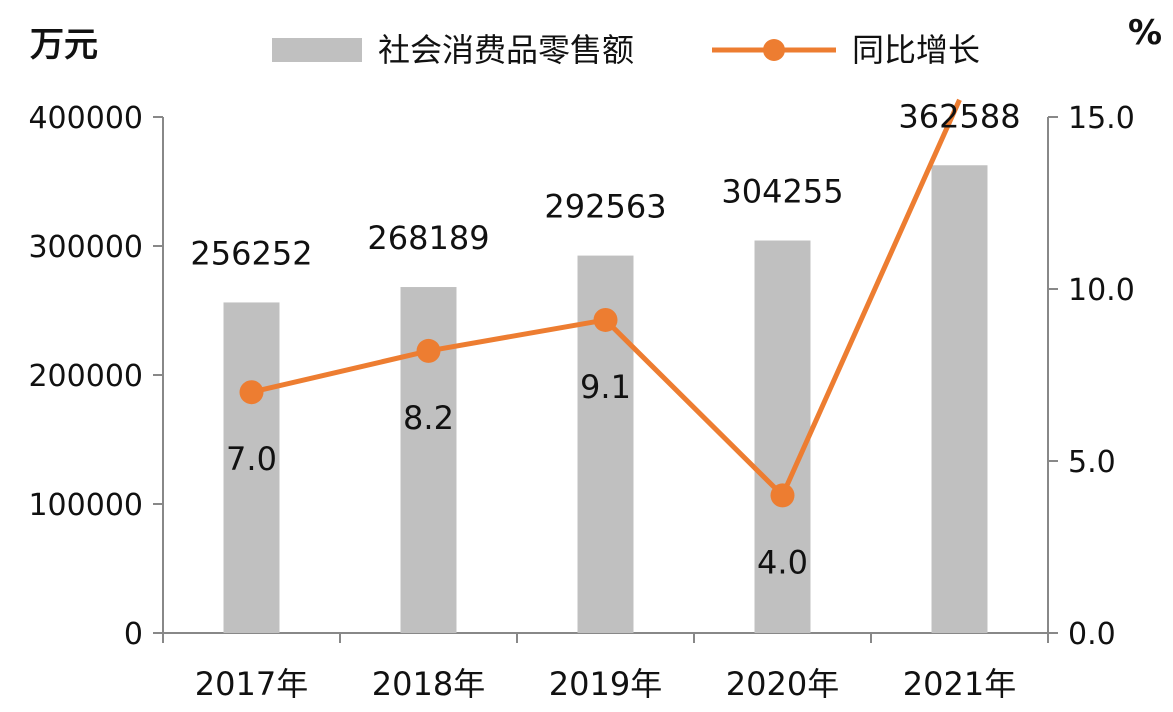 This screenshot has width=1173, height=712. I want to click on x-tick-label: 2019年, so click(605, 684).